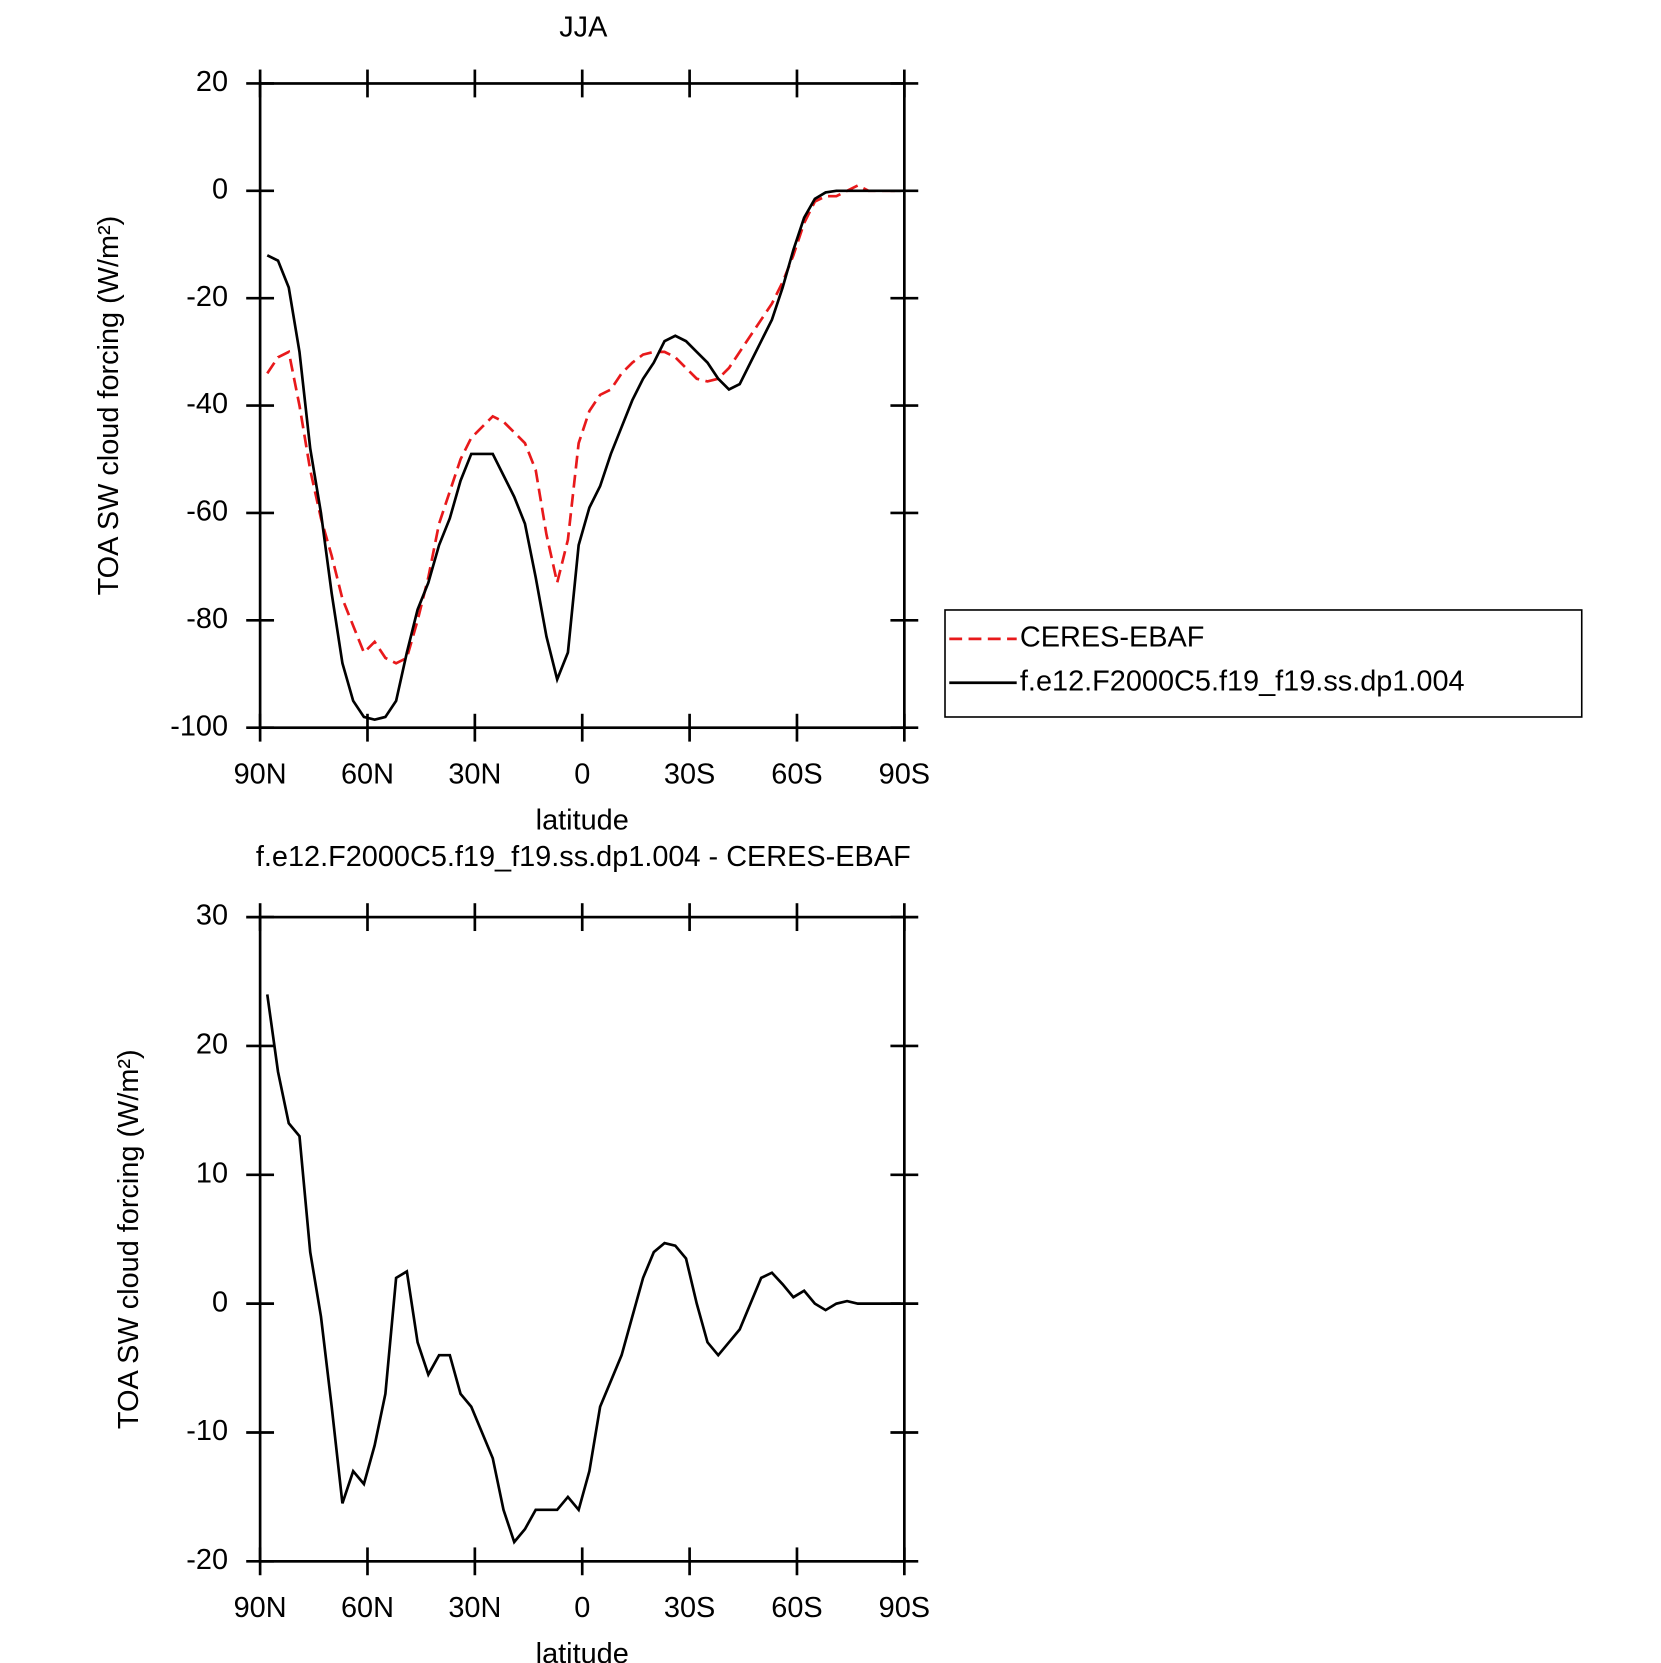 The image size is (1661, 1663). I want to click on y-tick-label: 30, so click(212, 916).